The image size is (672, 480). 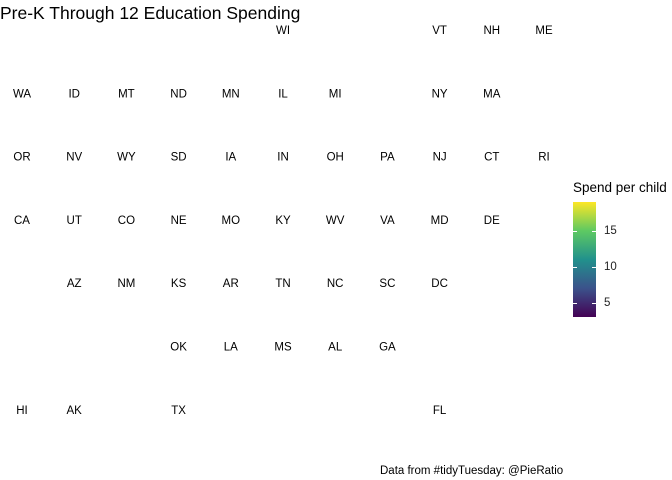 I want to click on legend-title: Spend per child, so click(x=620, y=187).